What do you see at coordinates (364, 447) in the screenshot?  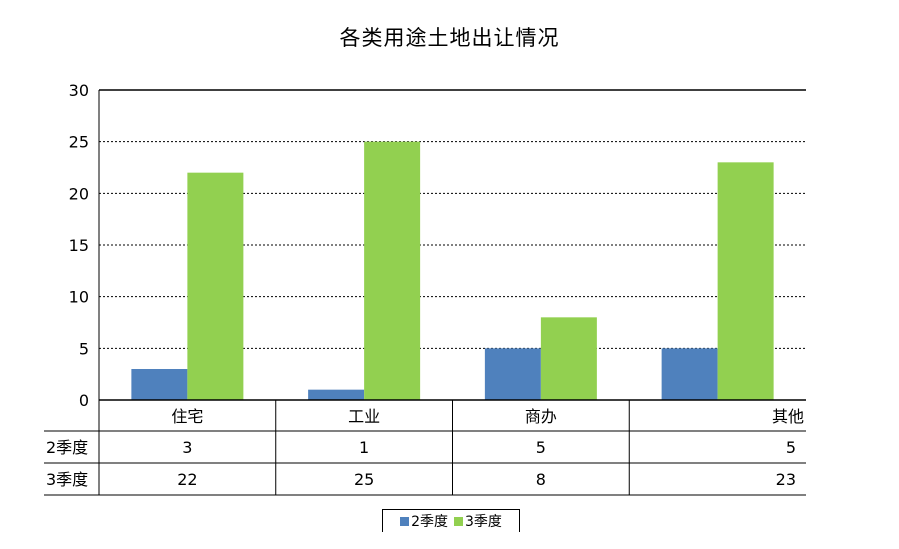 I see `data-label-1-2: 1` at bounding box center [364, 447].